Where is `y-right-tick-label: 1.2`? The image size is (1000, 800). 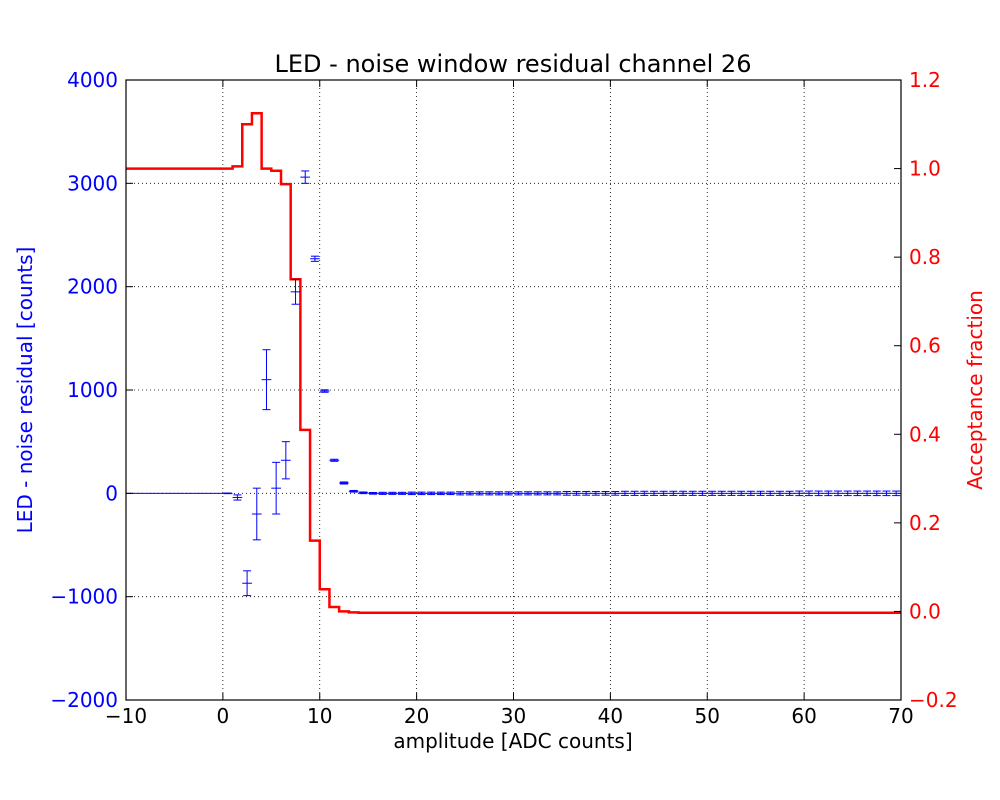 y-right-tick-label: 1.2 is located at coordinates (925, 80).